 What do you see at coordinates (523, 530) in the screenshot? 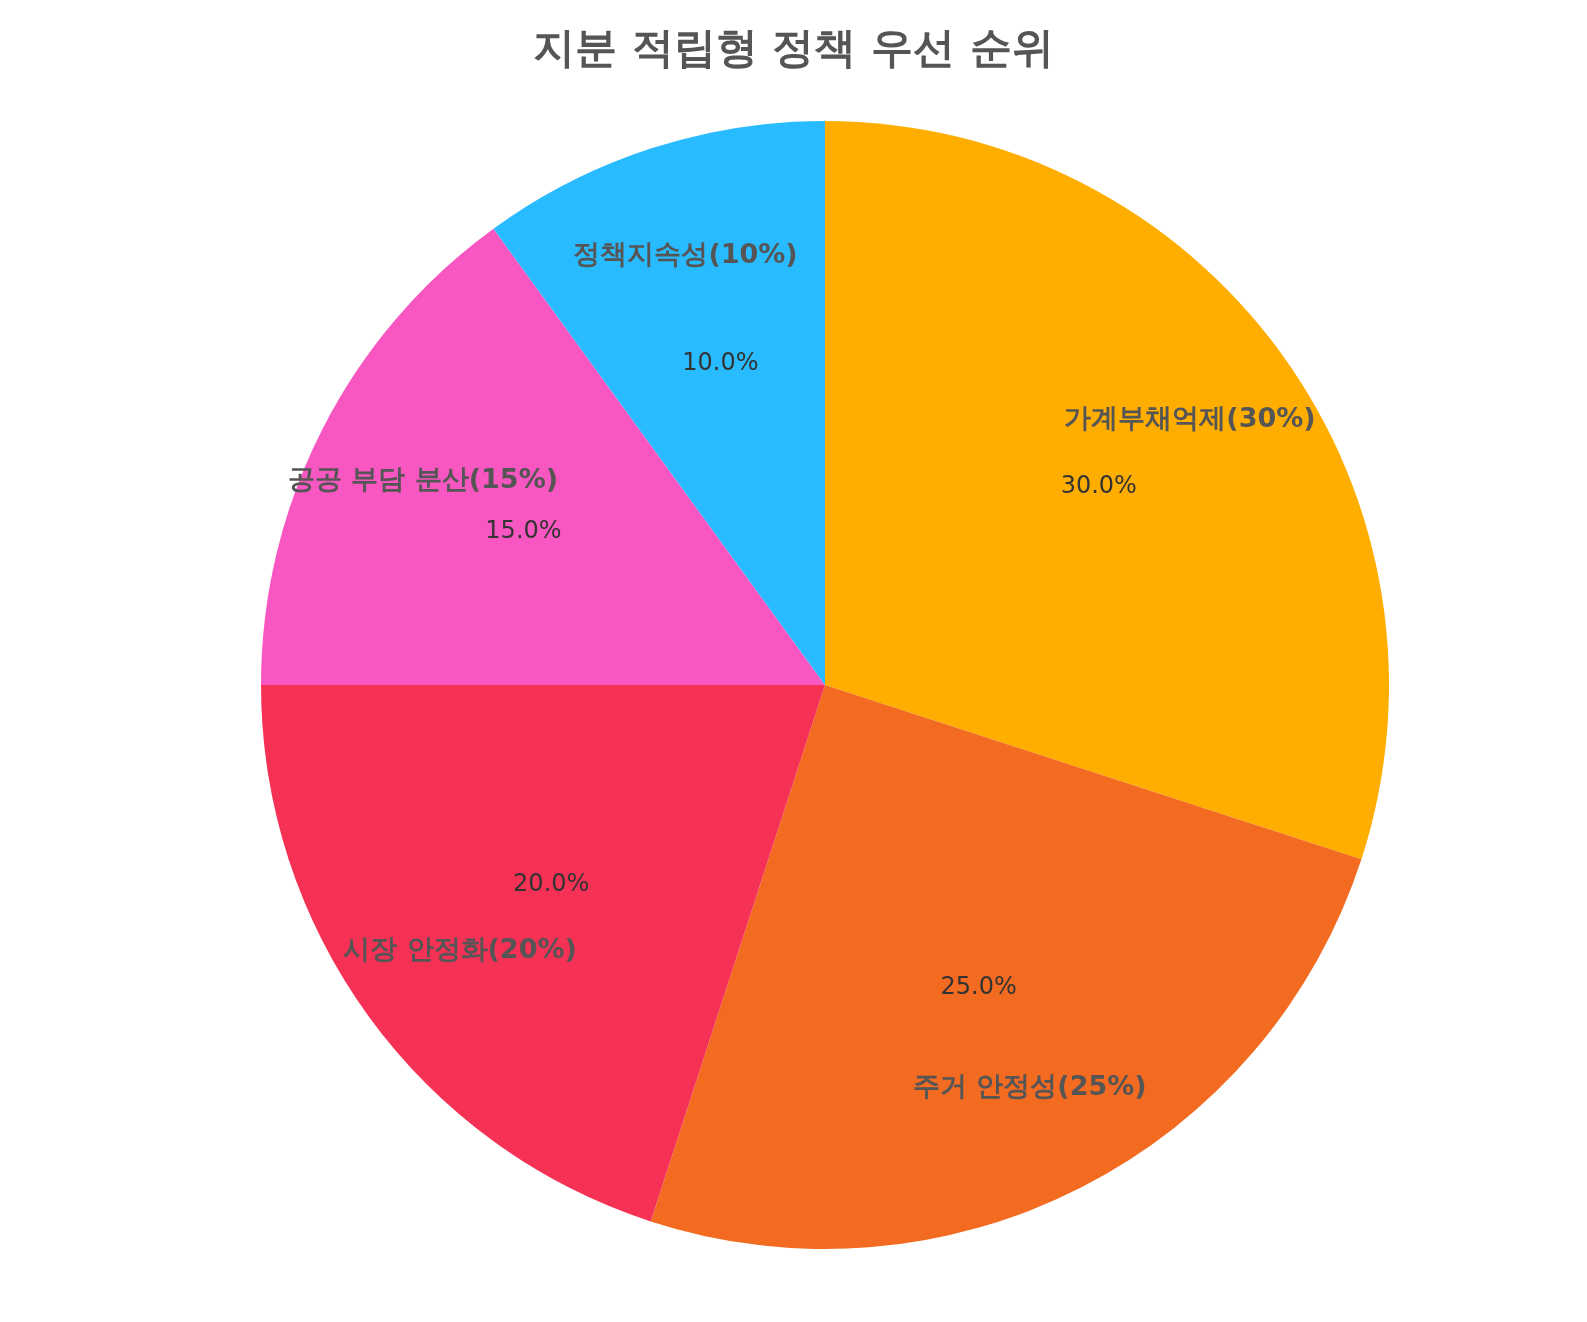
I see `data-label: 15.0%` at bounding box center [523, 530].